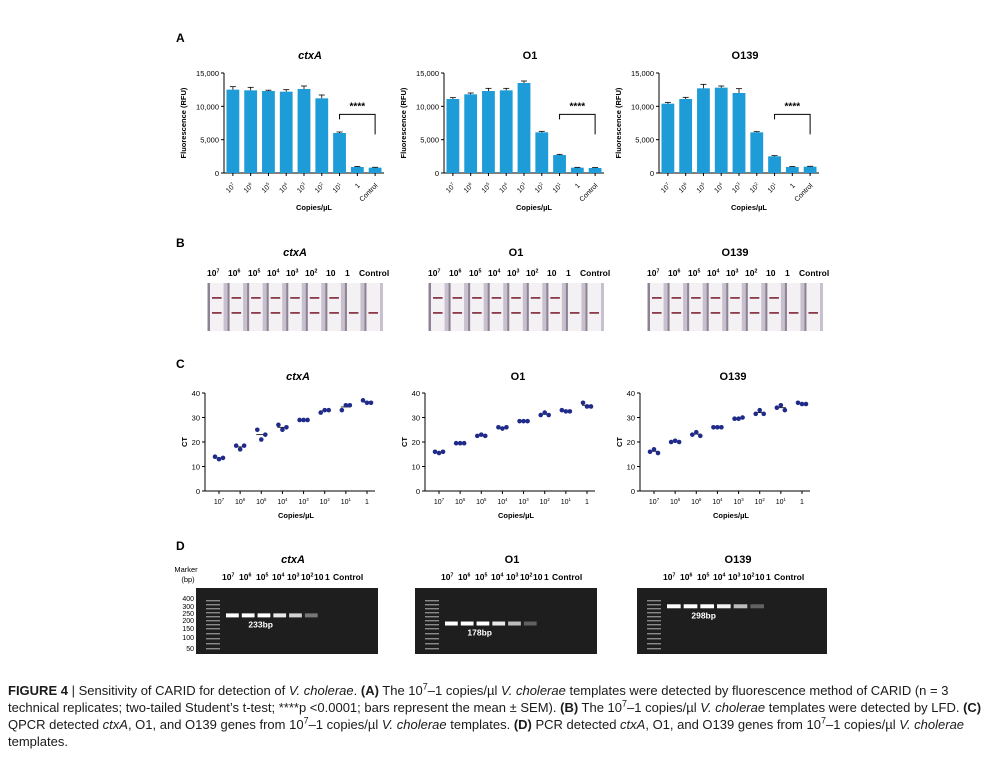  I want to click on gel-lane-label: Control, so click(348, 577).